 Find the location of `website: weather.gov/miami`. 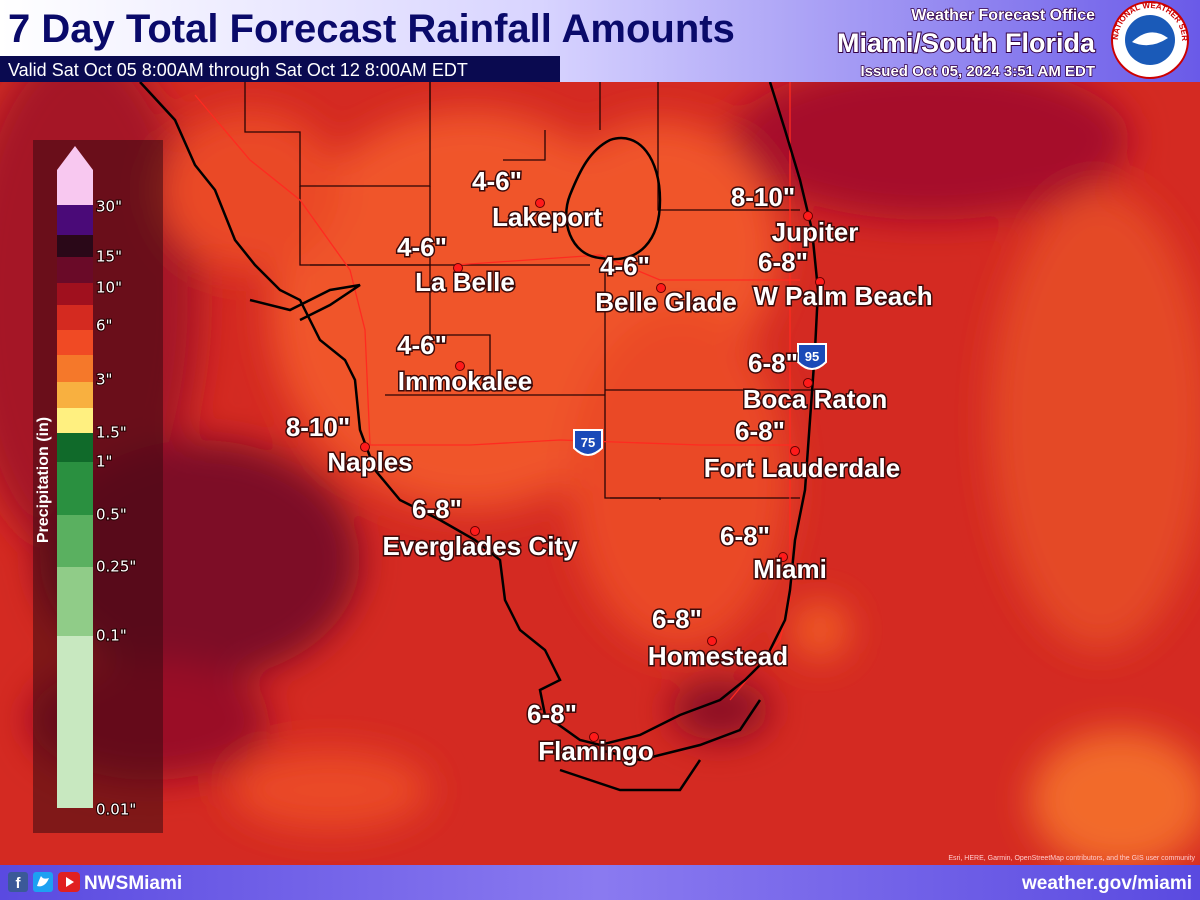

website: weather.gov/miami is located at coordinates (1106, 883).